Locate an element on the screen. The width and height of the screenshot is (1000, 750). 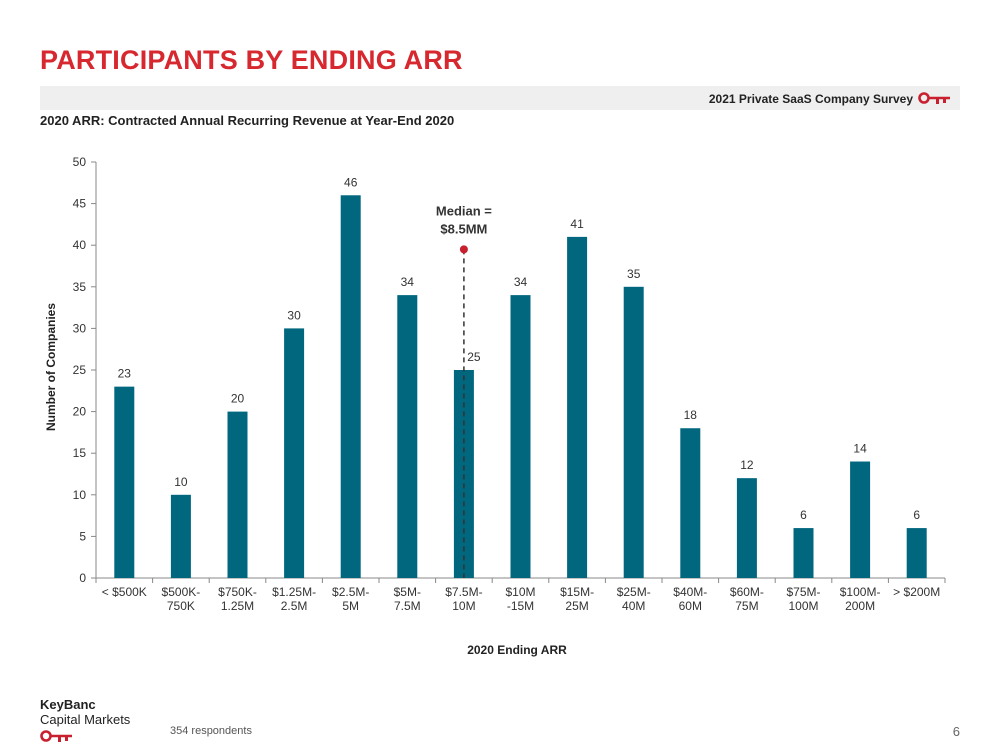
y-axis-title: Number of Companies is located at coordinates (51, 367).